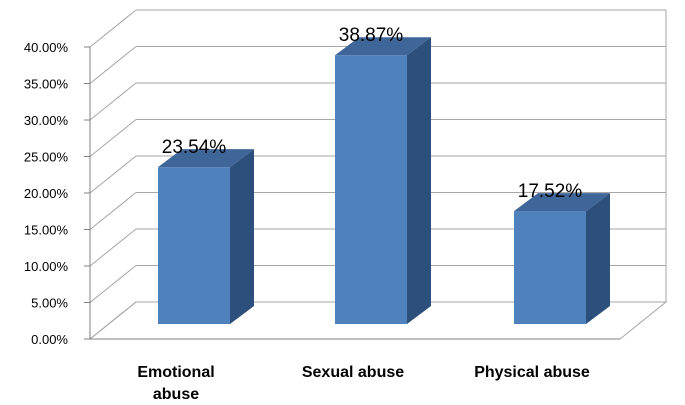 This screenshot has width=685, height=405. Describe the element at coordinates (175, 383) in the screenshot. I see `category-label: Emotional abuse` at that location.